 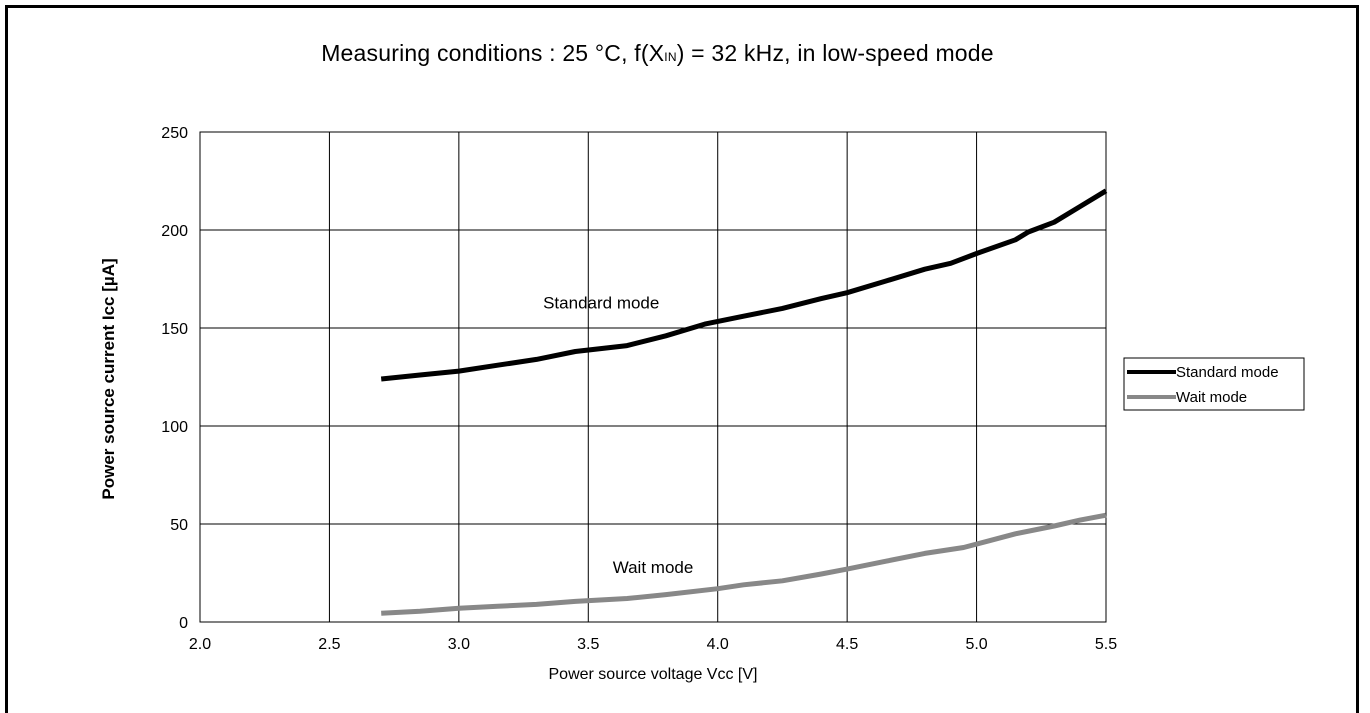 What do you see at coordinates (1211, 397) in the screenshot?
I see `legend-entry-label: Wait mode` at bounding box center [1211, 397].